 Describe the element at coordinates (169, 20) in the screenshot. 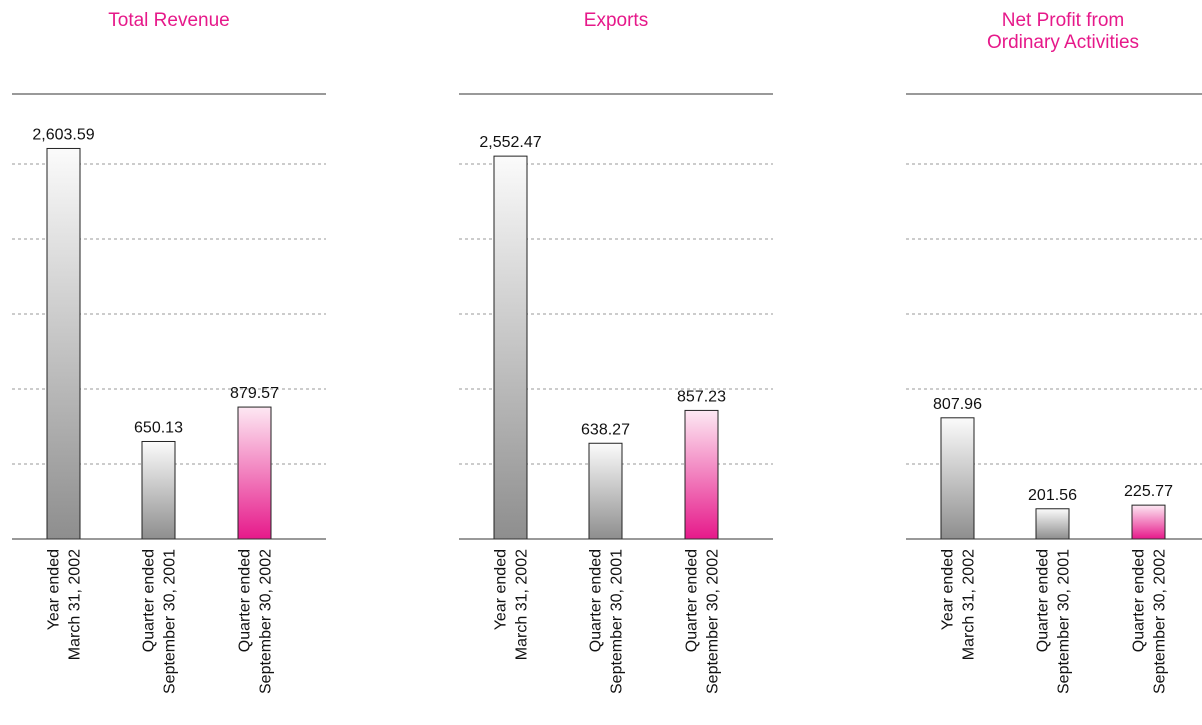

I see `chart-title: Total Revenue` at that location.